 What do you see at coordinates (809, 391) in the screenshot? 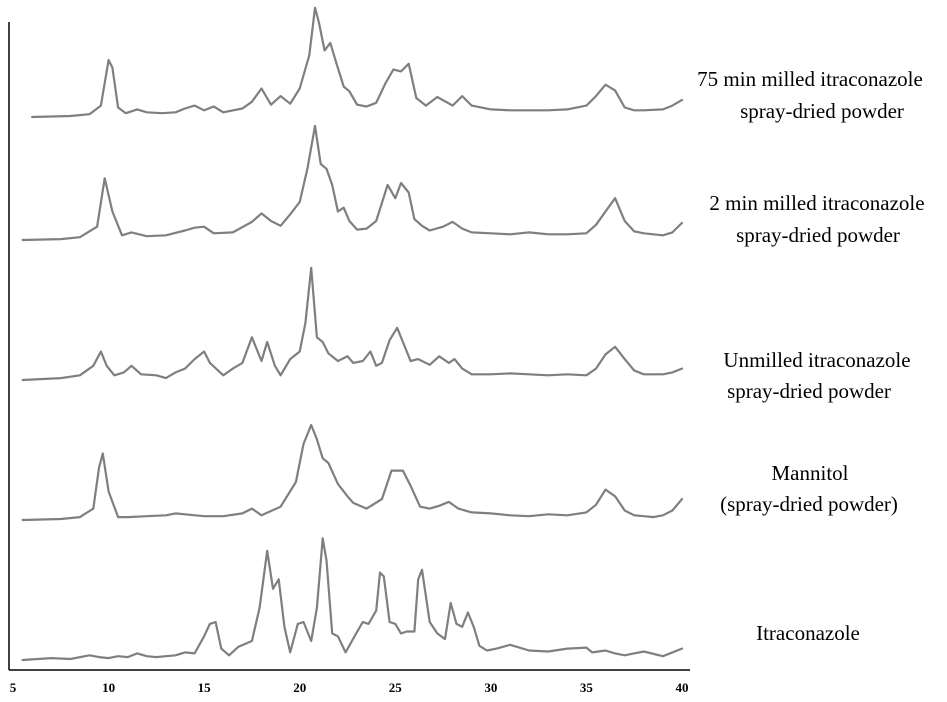
I see `series-label-3-line-2: spray-dried powder` at bounding box center [809, 391].